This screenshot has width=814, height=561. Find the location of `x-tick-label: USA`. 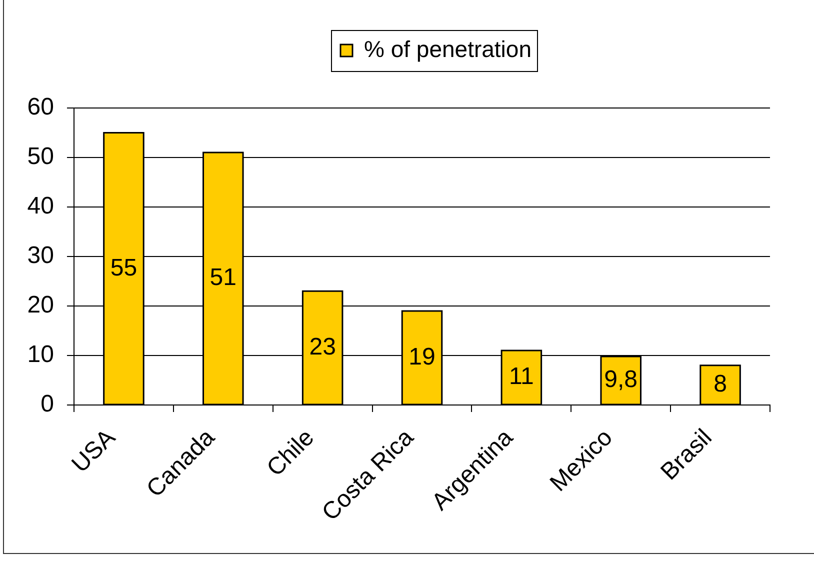

x-tick-label: USA is located at coordinates (93, 451).